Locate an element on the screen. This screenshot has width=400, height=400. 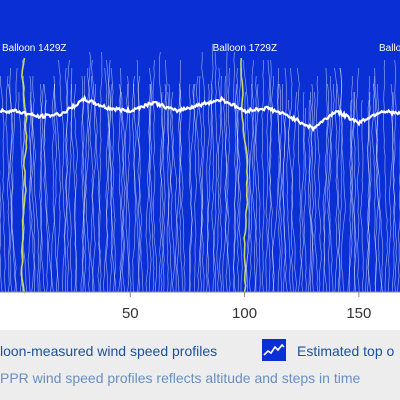
legend-balloon-label: loon-measured wind speed profiles is located at coordinates (109, 351).